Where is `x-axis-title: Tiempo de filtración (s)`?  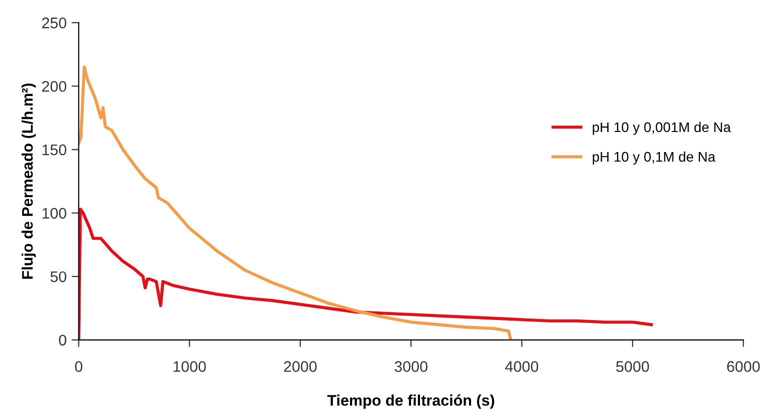
x-axis-title: Tiempo de filtración (s) is located at coordinates (410, 401).